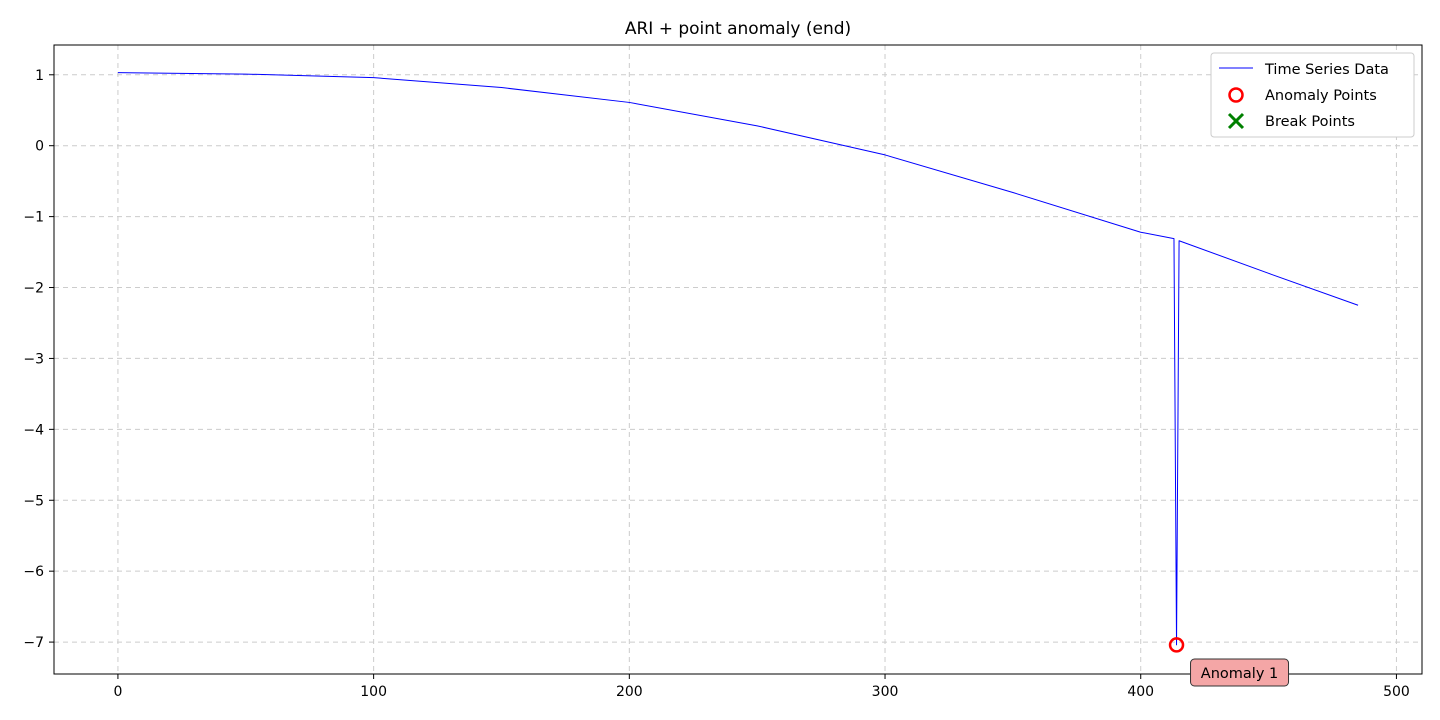 The height and width of the screenshot is (720, 1440). Describe the element at coordinates (629, 692) in the screenshot. I see `x-tick-label: 200` at that location.